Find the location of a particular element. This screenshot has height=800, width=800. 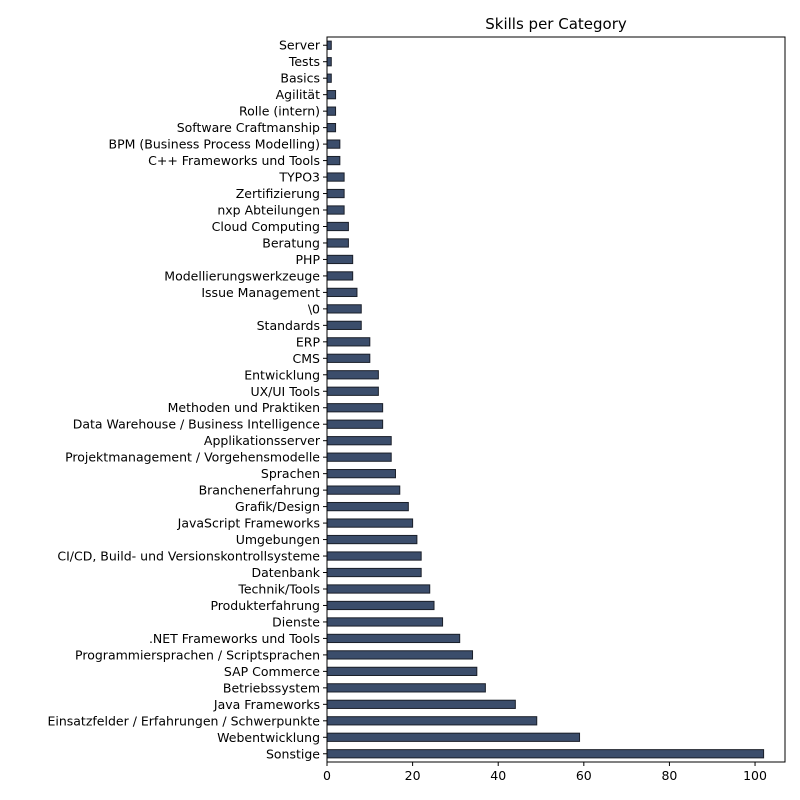

y-tick-label: Datenbank is located at coordinates (285, 572).